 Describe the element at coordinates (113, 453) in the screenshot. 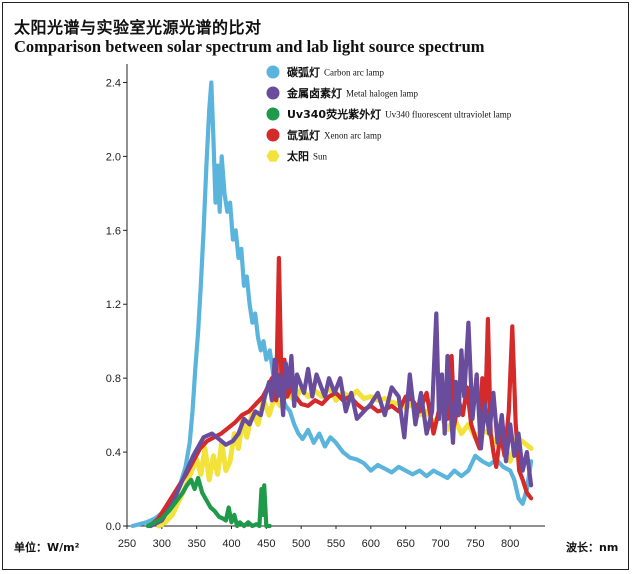

I see `y-tick-label: 0.4` at that location.